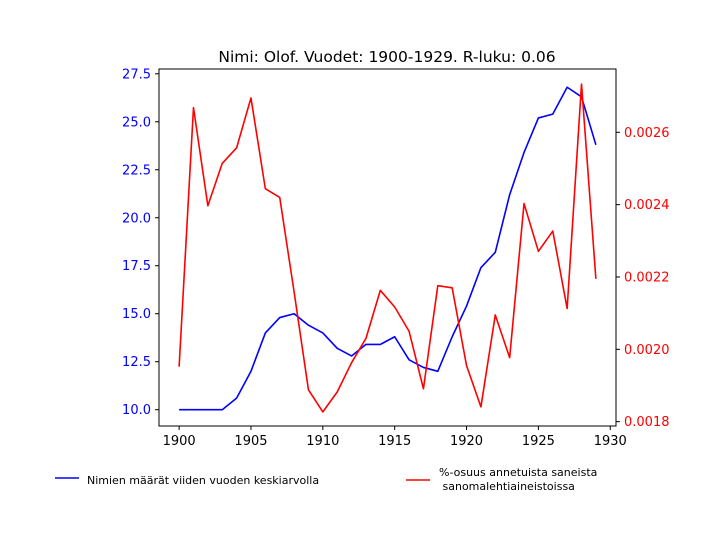  What do you see at coordinates (136, 122) in the screenshot?
I see `left-y-tick-label: 25.0` at bounding box center [136, 122].